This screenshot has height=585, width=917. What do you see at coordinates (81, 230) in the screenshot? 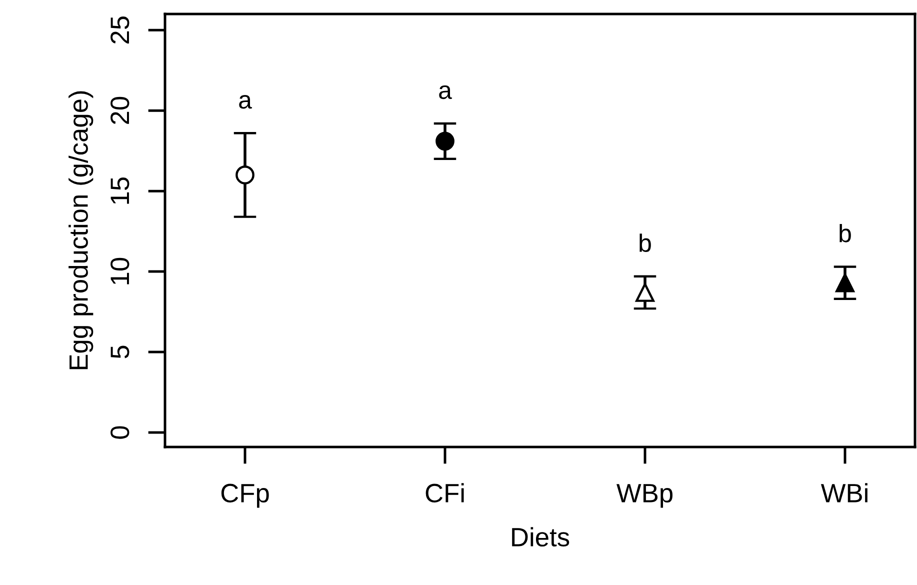
I see `y-axis-title: Egg production (g/cage)` at bounding box center [81, 230].